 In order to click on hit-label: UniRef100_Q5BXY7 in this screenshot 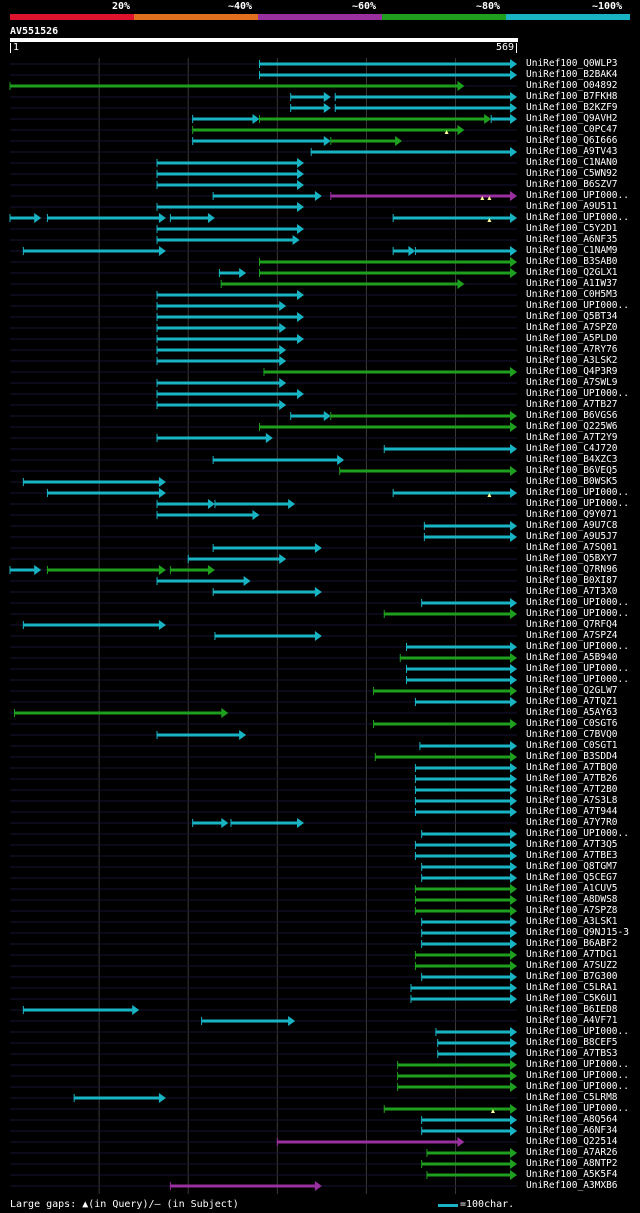, I will do `click(572, 558)`.